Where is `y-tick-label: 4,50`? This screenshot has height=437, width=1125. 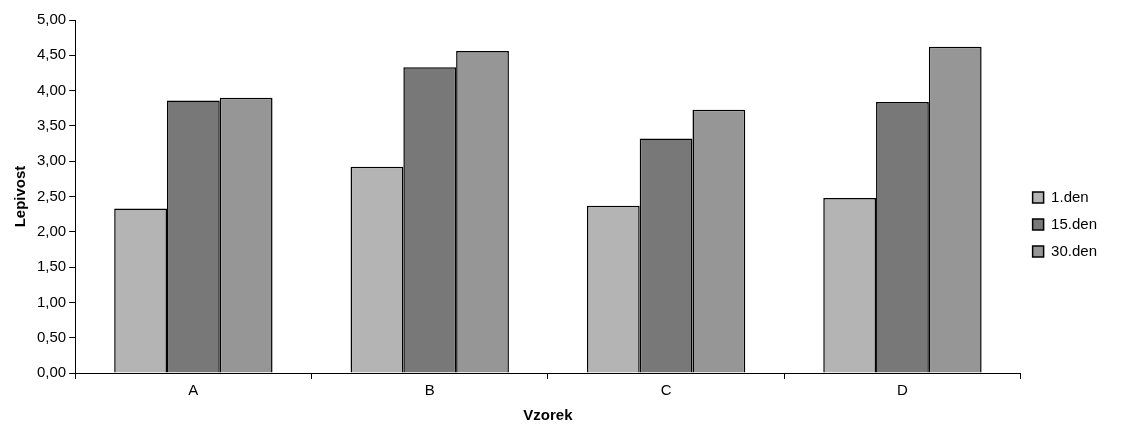 y-tick-label: 4,50 is located at coordinates (51, 54).